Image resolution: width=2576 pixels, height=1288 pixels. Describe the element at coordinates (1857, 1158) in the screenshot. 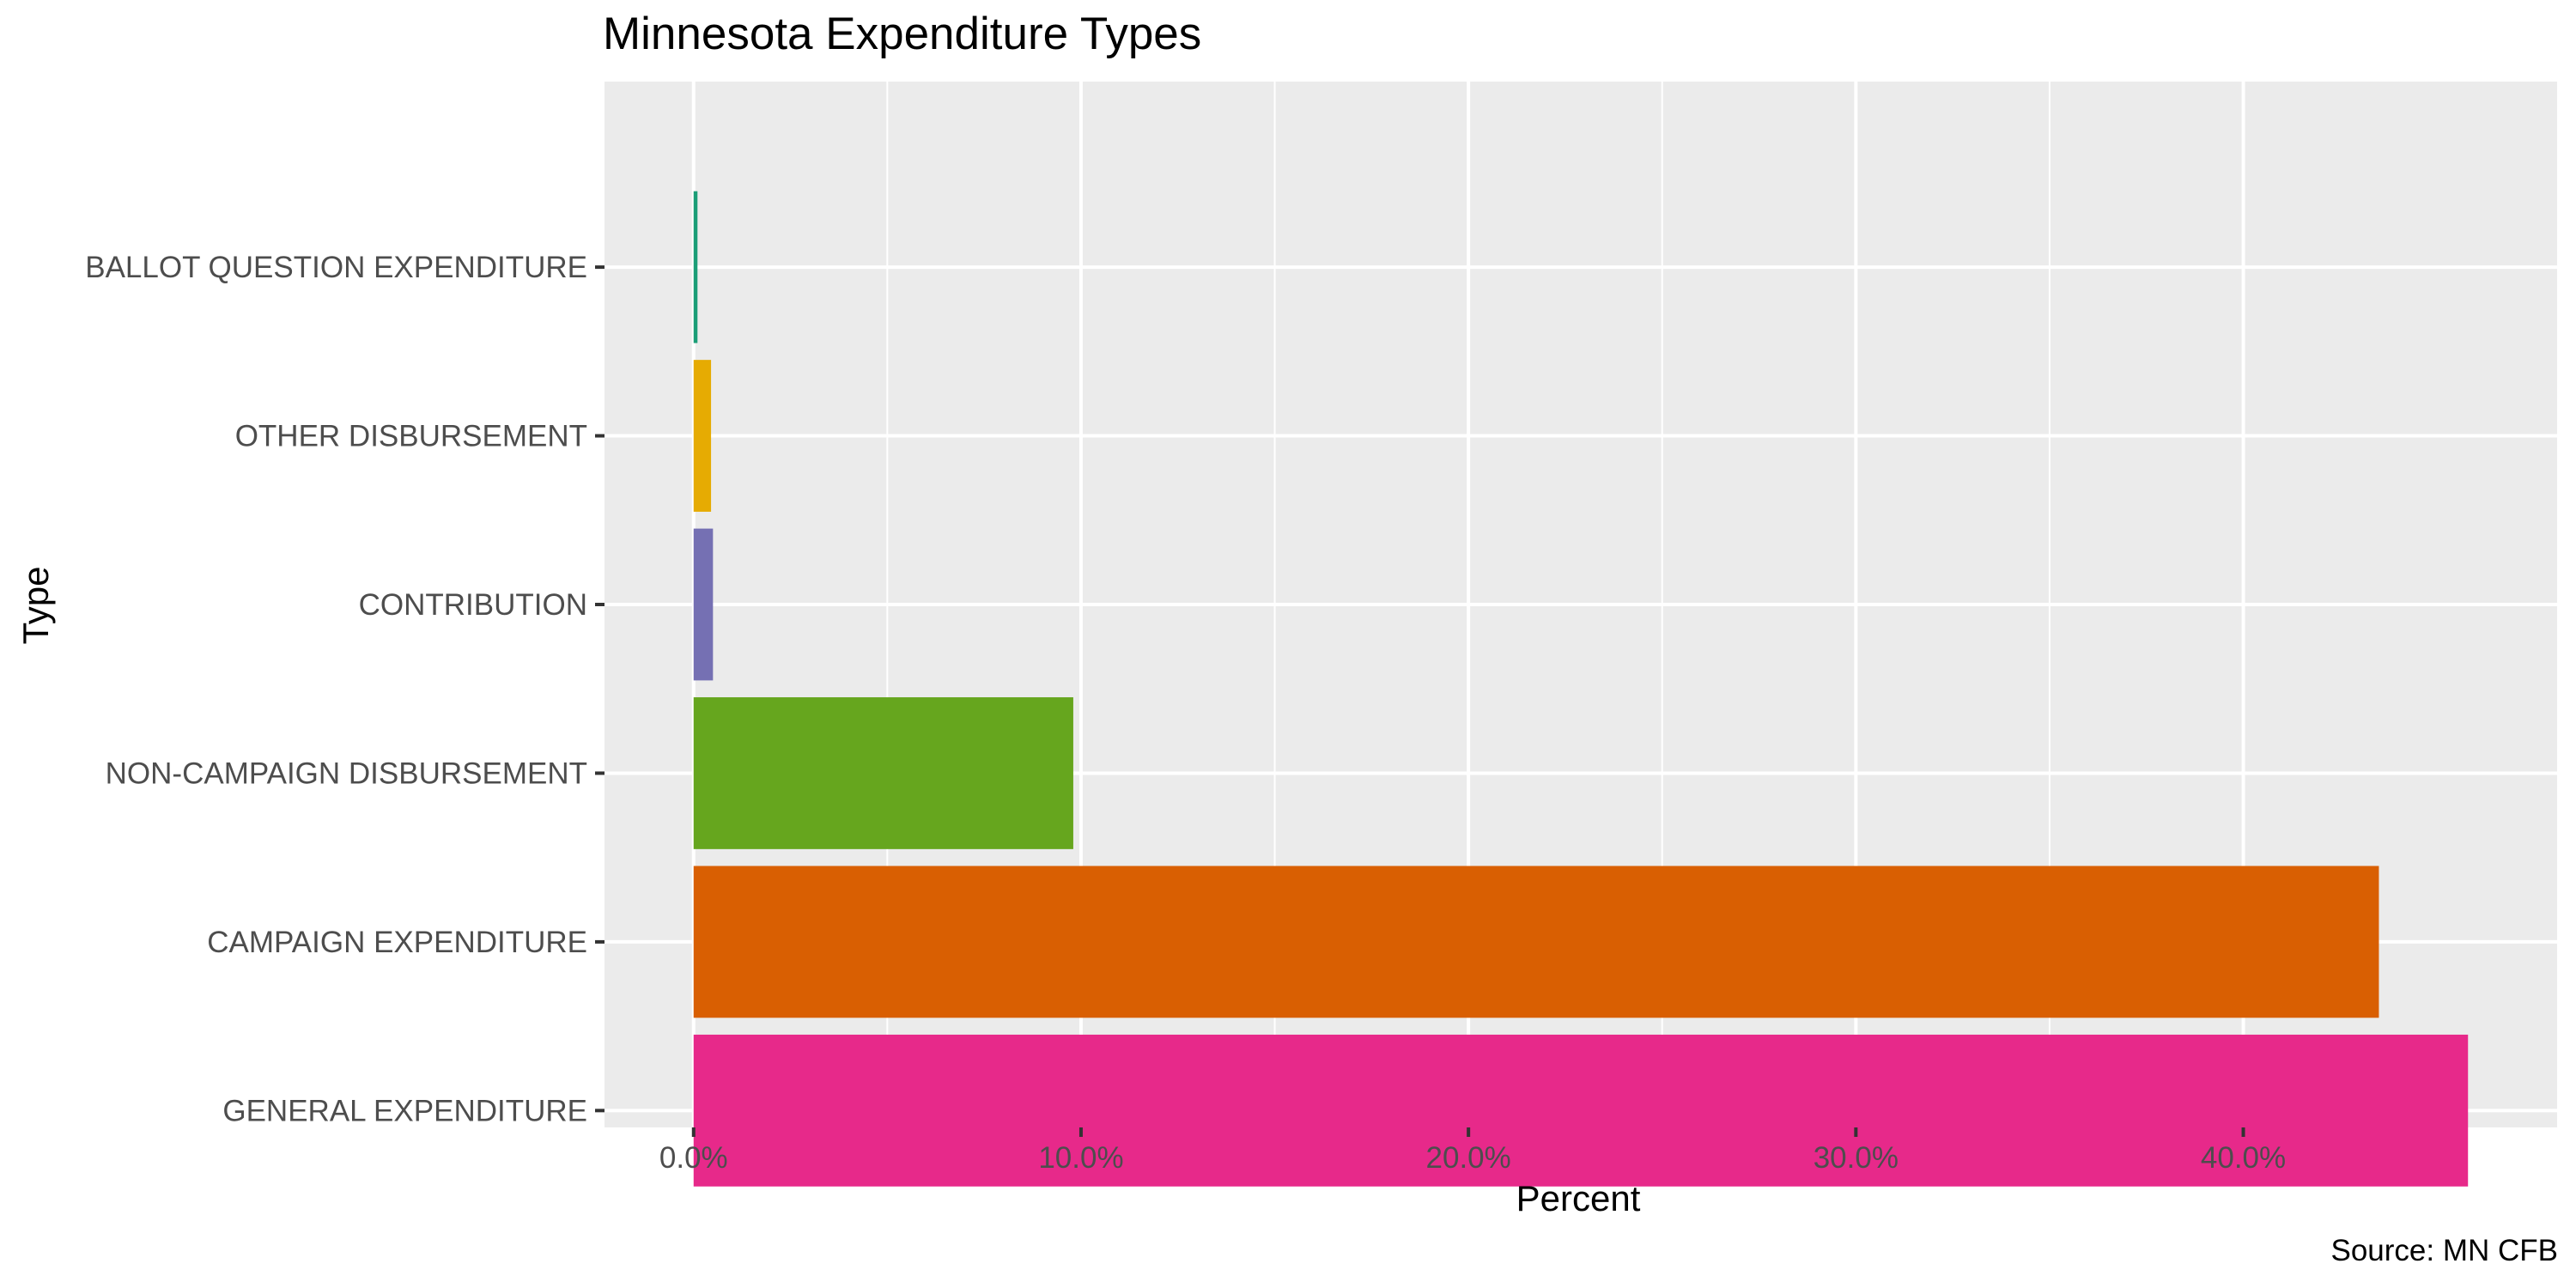

I see `x-tick-label: 30.0%` at that location.